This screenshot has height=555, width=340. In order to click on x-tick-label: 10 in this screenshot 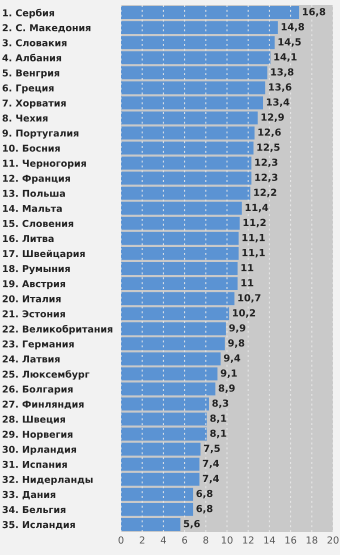, I will do `click(227, 540)`.